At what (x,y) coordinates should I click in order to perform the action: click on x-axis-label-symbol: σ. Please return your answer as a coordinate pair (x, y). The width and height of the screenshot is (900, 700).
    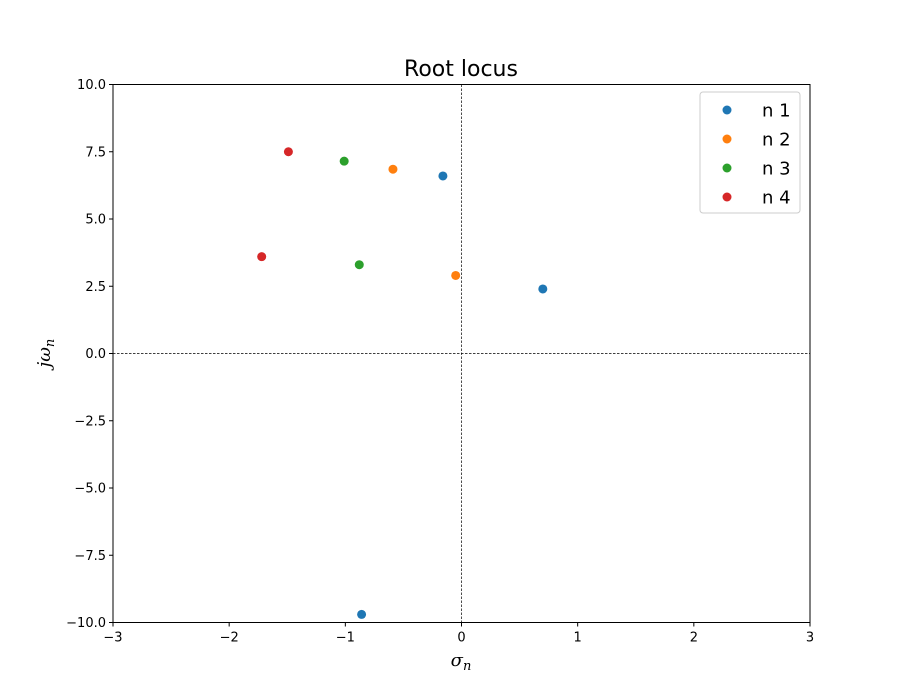
    Looking at the image, I should click on (457, 660).